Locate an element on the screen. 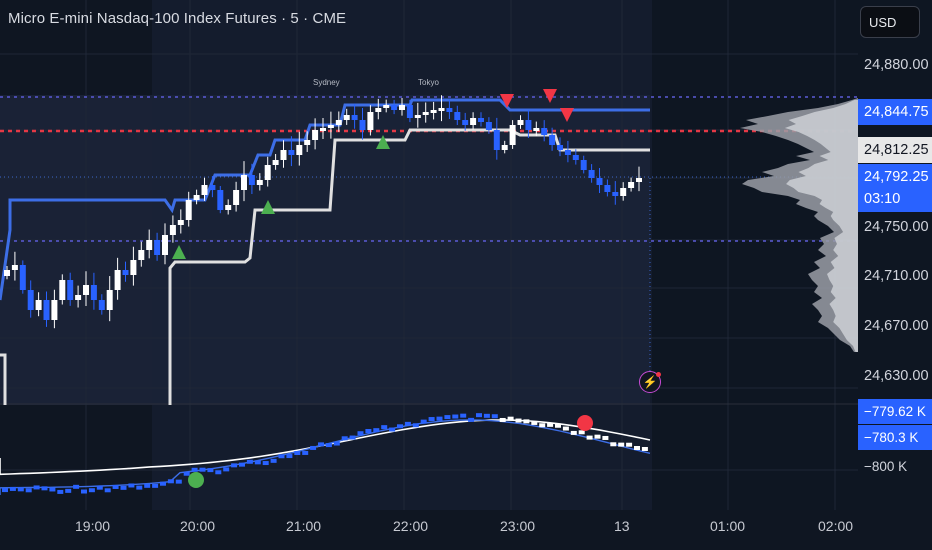 The width and height of the screenshot is (932, 550). price-label-upper: 24,844.75 is located at coordinates (895, 112).